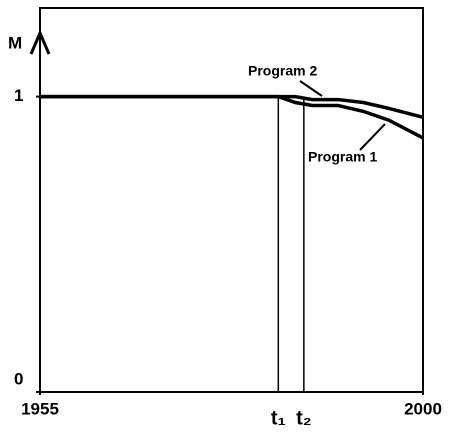 This screenshot has height=443, width=456. What do you see at coordinates (40, 408) in the screenshot?
I see `x-tick-label: 1955` at bounding box center [40, 408].